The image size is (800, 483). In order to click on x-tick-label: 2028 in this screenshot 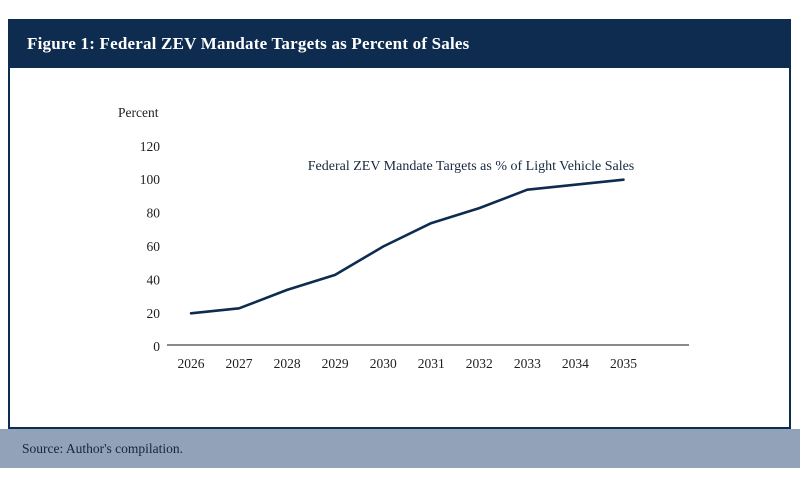, I will do `click(287, 363)`.